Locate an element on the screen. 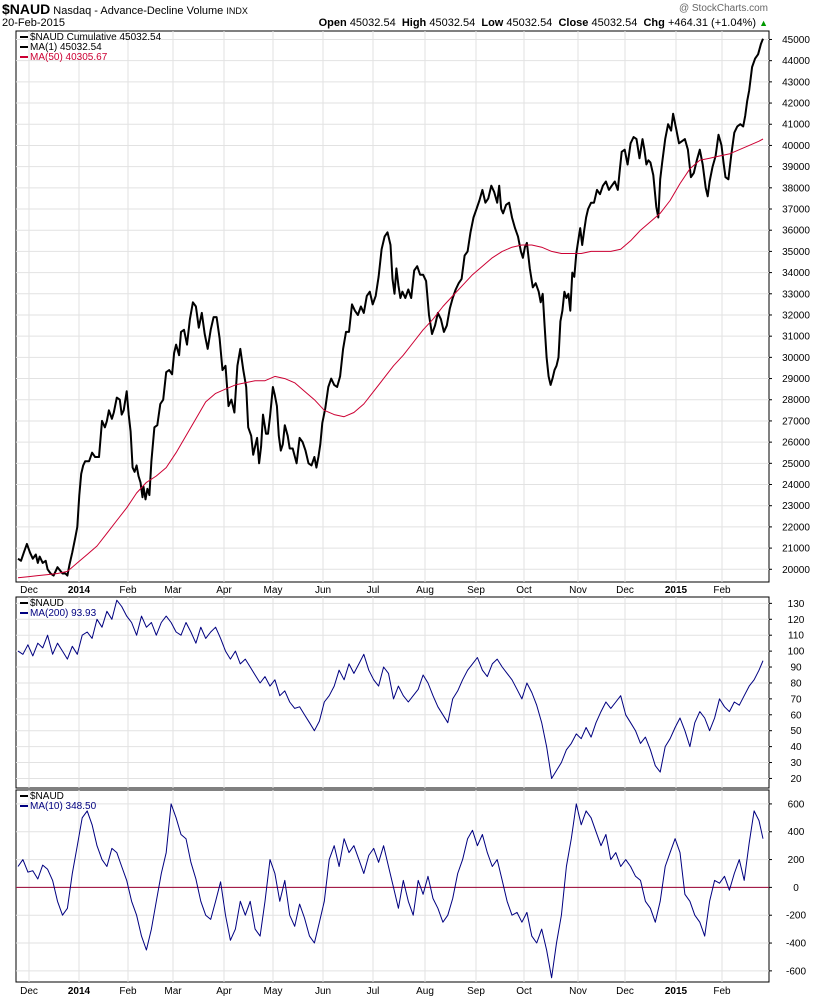 Image resolution: width=820 pixels, height=1000 pixels. y-tick-label: 40 is located at coordinates (796, 747).